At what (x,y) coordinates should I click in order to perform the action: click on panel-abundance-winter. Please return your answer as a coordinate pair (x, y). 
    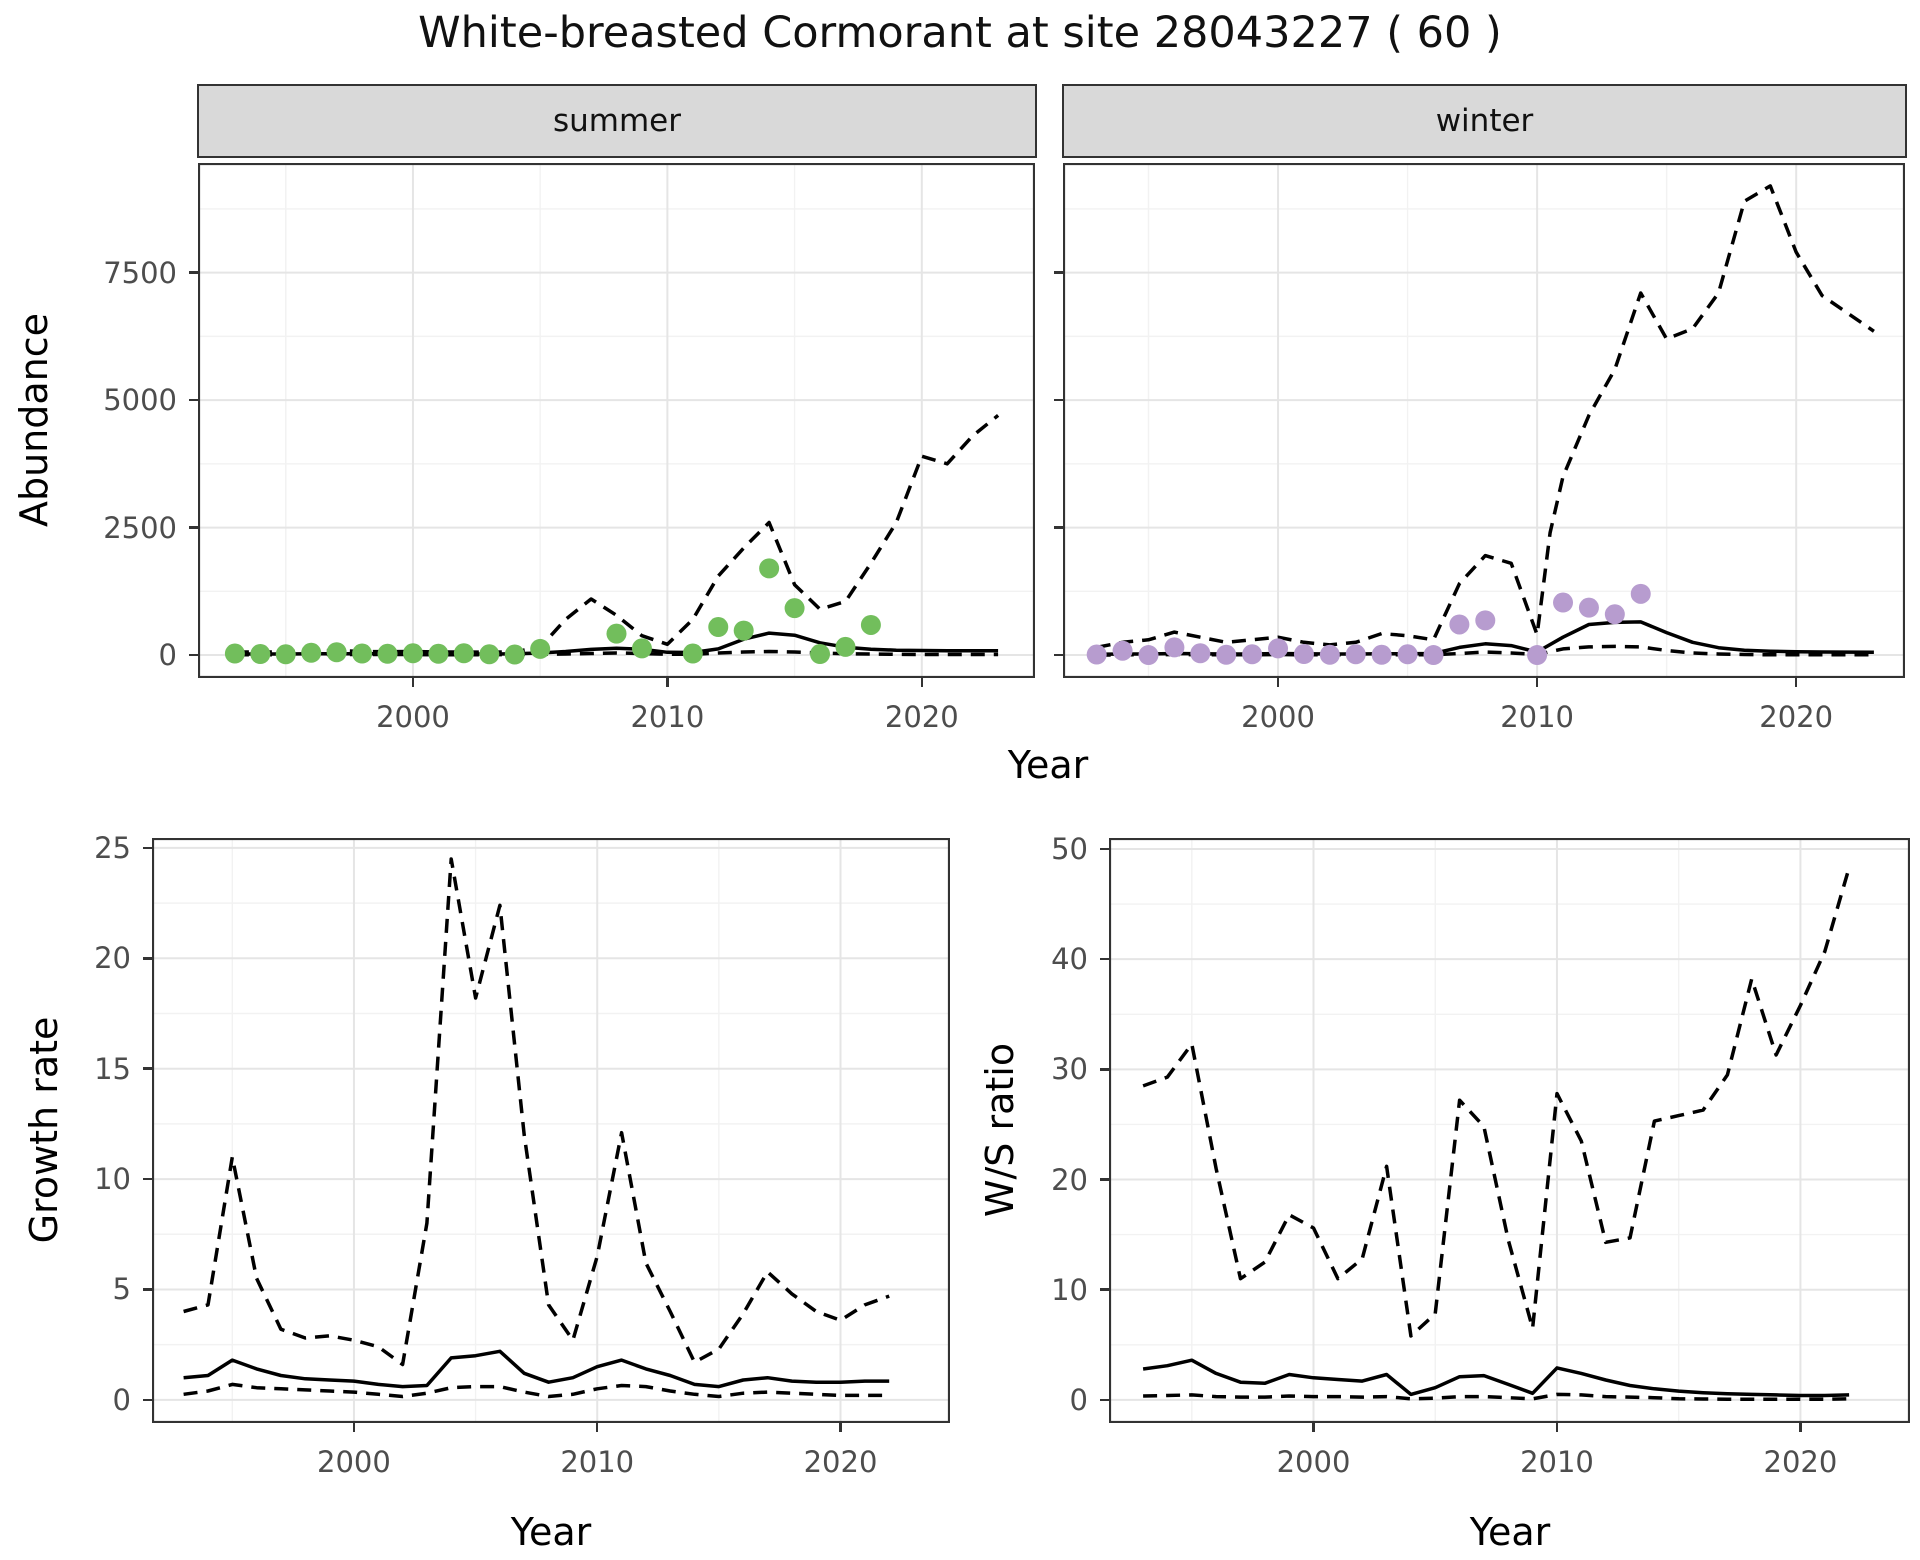
    Looking at the image, I should click on (1484, 420).